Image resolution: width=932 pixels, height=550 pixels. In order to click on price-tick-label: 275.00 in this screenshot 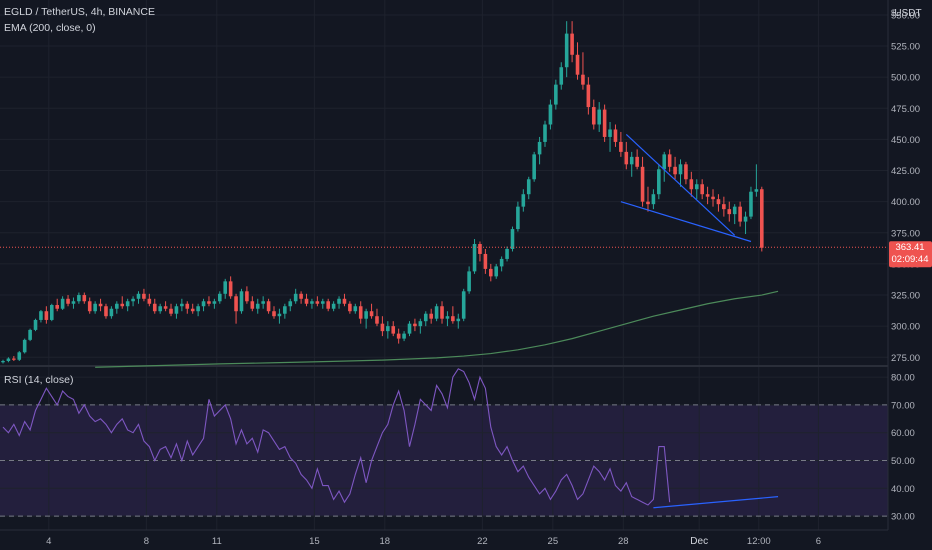, I will do `click(905, 358)`.